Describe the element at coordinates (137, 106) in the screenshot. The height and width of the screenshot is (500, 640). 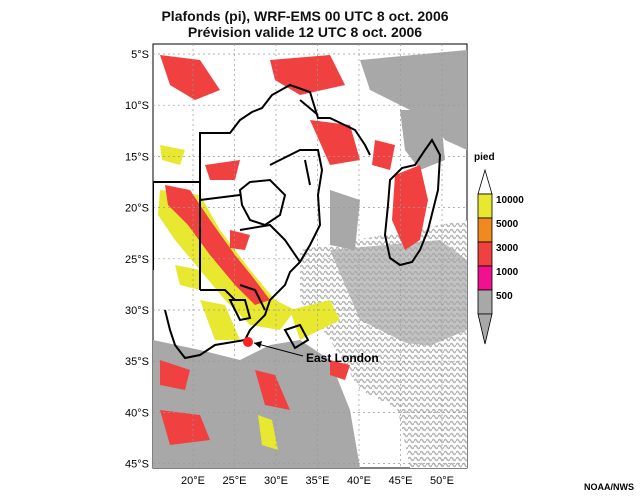
I see `lat-label: 10°S` at that location.